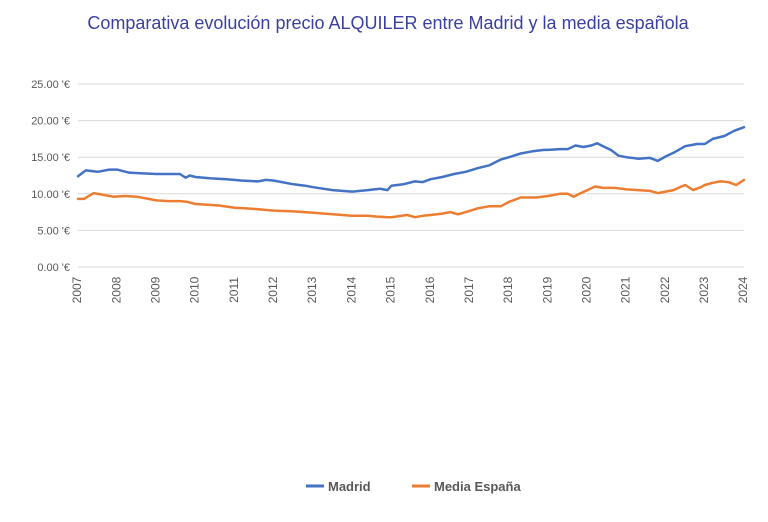 This screenshot has height=522, width=768. Describe the element at coordinates (50, 85) in the screenshot. I see `y-tick-label: 25.00 '€` at that location.